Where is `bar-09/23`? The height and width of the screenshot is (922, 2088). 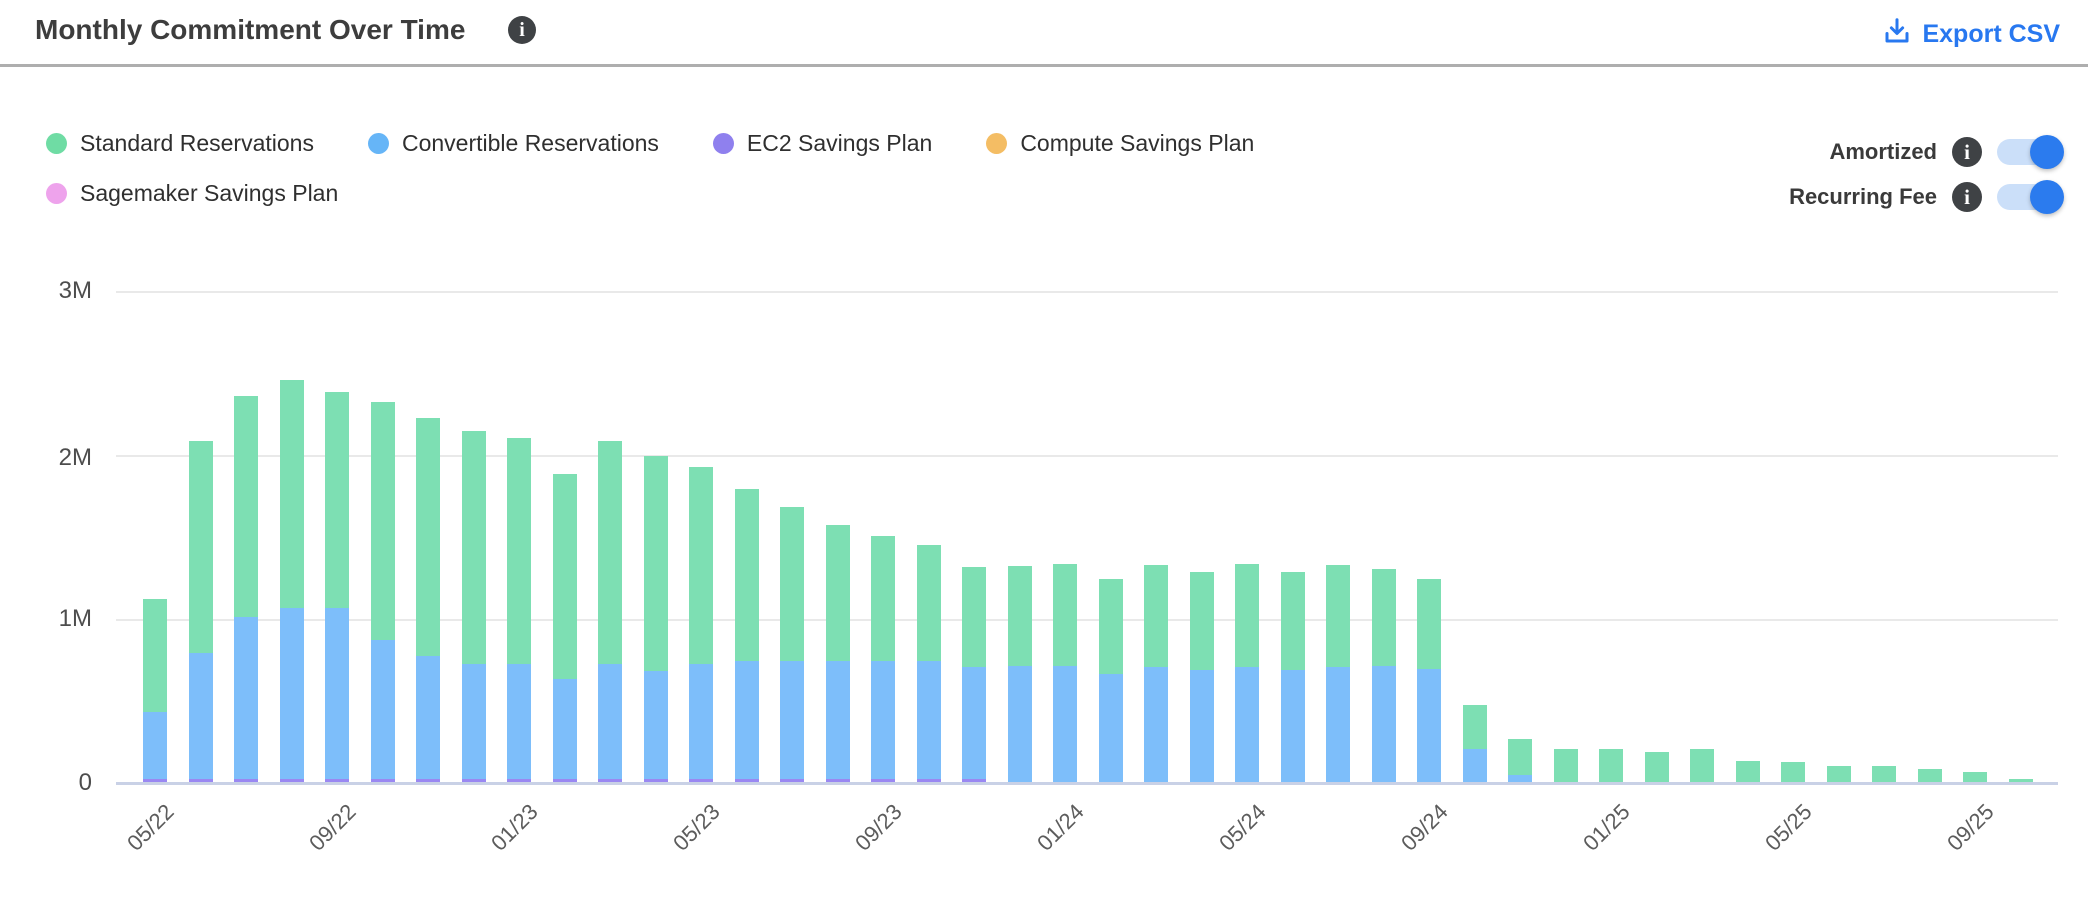 bar-09/23 is located at coordinates (883, 659).